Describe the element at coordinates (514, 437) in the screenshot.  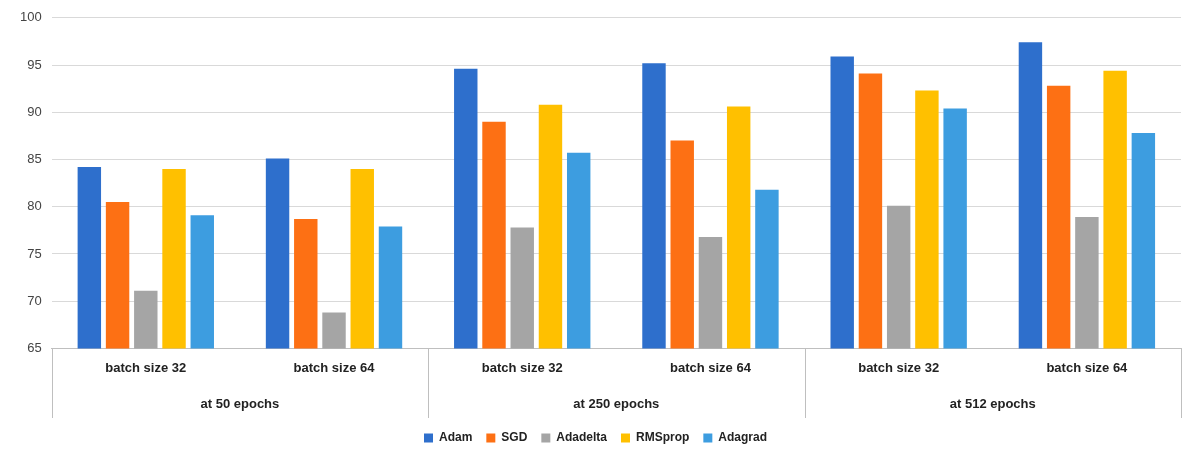
I see `legend-label: SGD` at that location.